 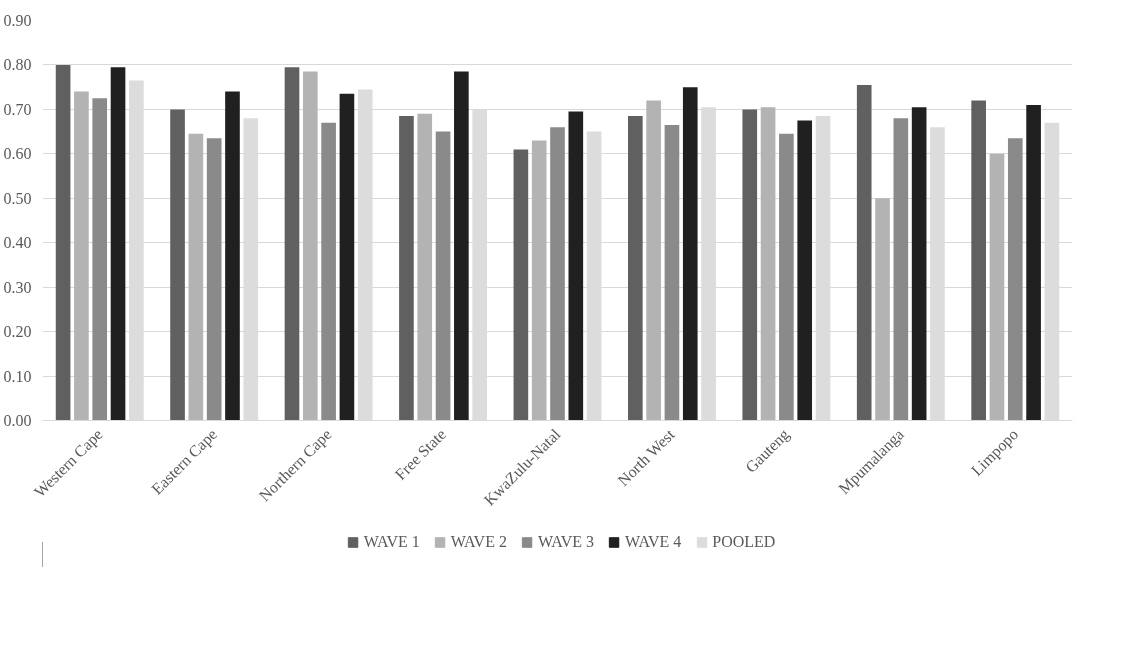 What do you see at coordinates (17, 198) in the screenshot?
I see `y-tick-label: 0.50` at bounding box center [17, 198].